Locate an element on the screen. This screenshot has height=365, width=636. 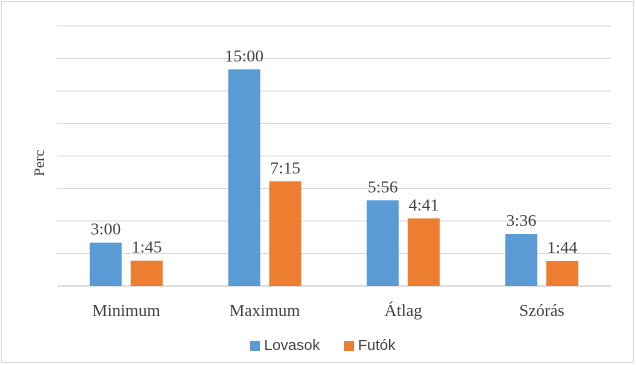
data-label: 4:41 is located at coordinates (424, 204).